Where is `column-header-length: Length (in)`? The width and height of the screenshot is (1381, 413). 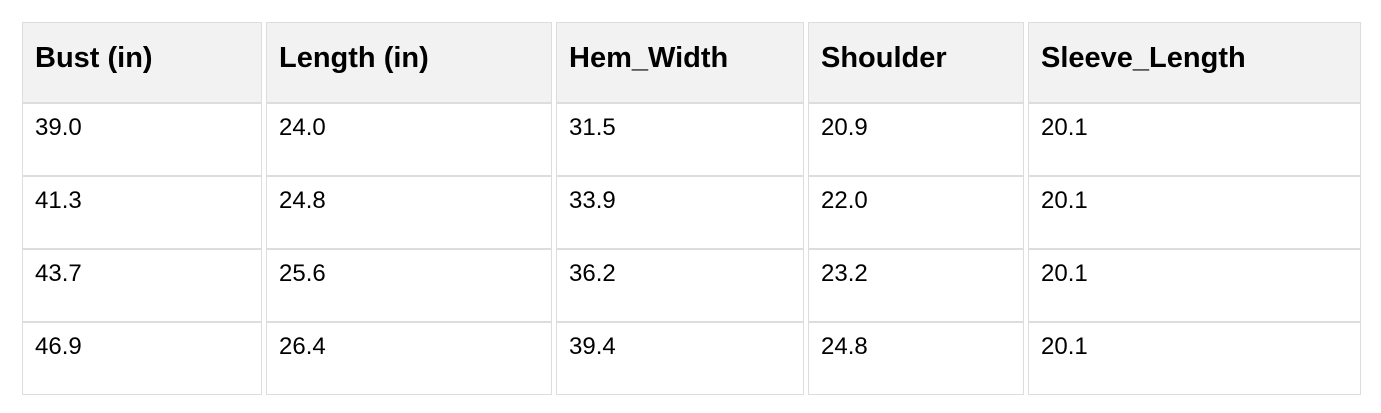 column-header-length: Length (in) is located at coordinates (409, 62).